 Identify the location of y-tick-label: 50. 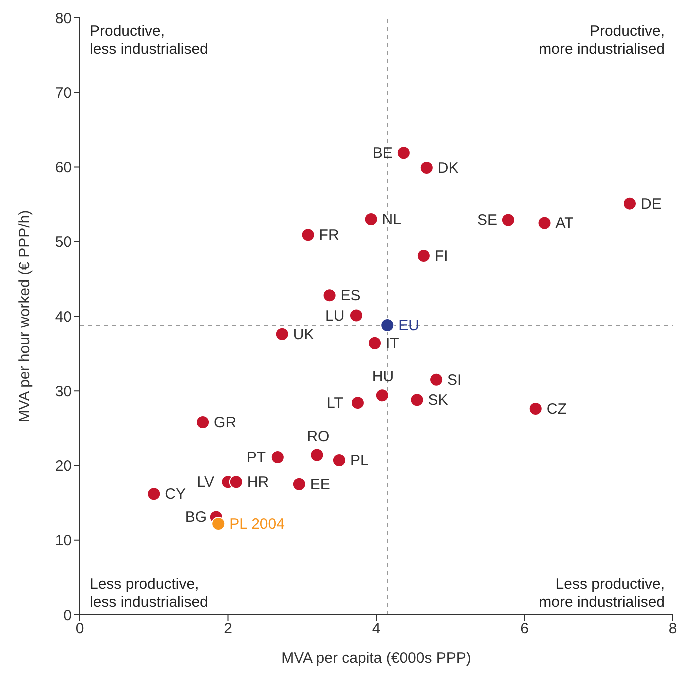
(63, 243).